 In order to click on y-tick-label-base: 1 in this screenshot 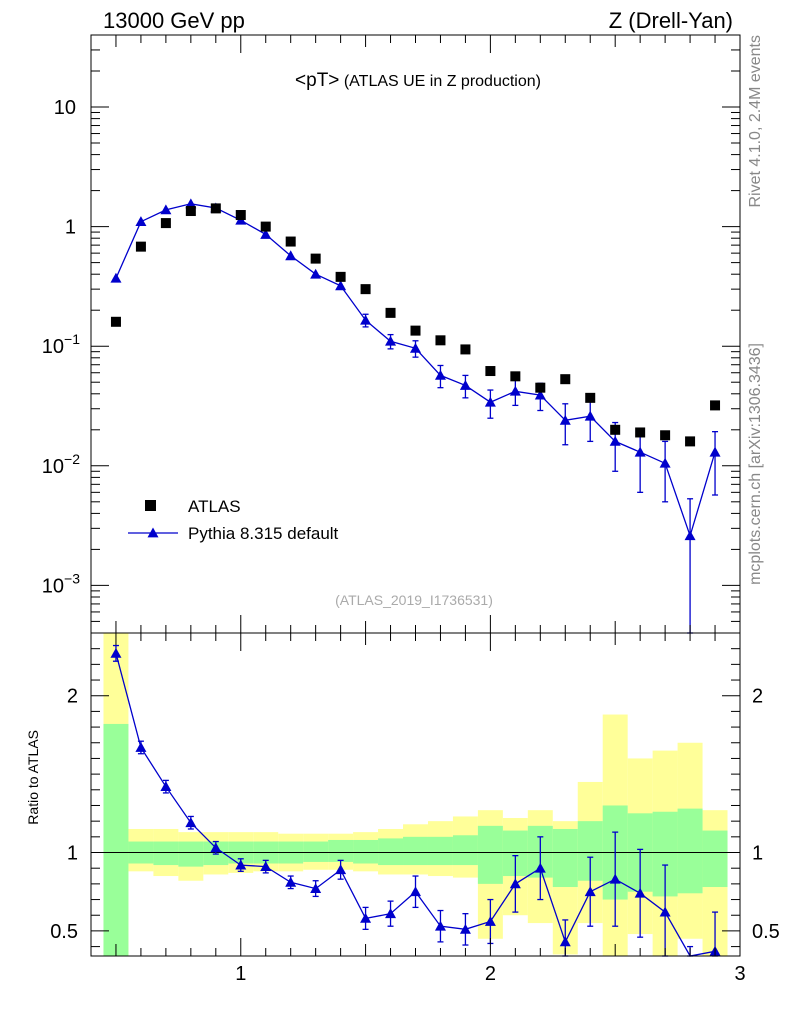, I will do `click(70, 228)`.